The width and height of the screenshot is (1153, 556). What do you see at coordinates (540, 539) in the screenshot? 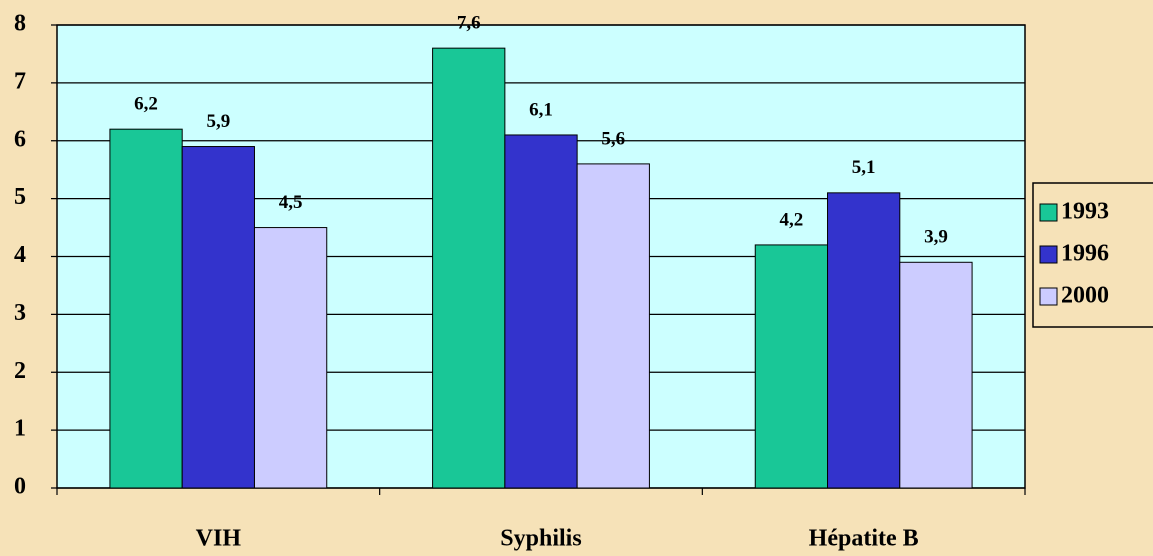
I see `x-tick-label: Syphilis` at bounding box center [540, 539].